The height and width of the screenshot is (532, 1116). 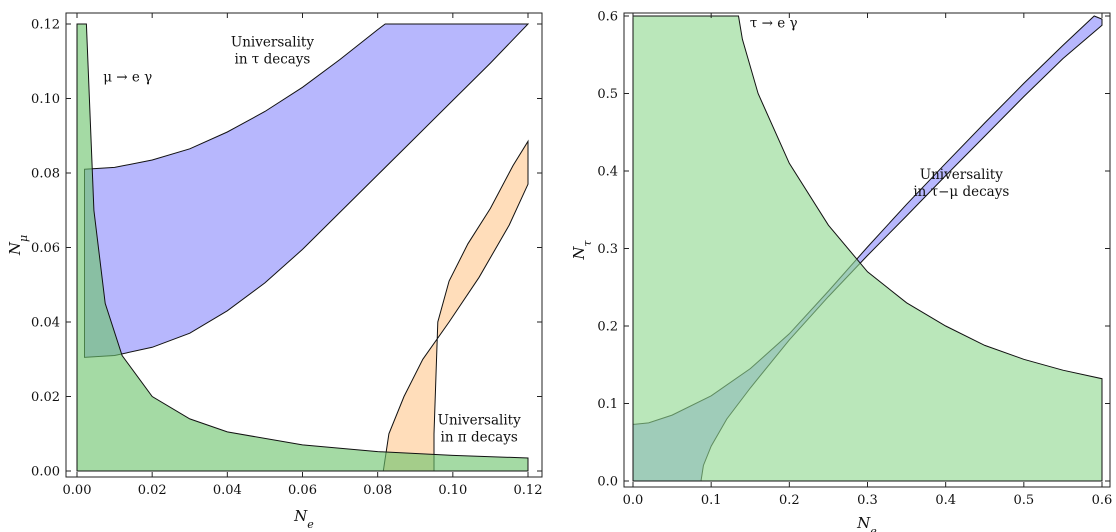 I want to click on left-x-tick-label: 0.12, so click(x=528, y=490).